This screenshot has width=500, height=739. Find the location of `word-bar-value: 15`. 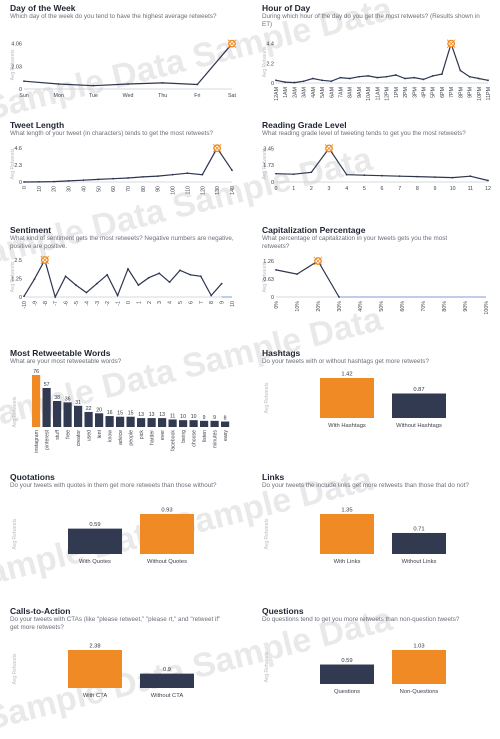

word-bar-value: 15 is located at coordinates (120, 414).